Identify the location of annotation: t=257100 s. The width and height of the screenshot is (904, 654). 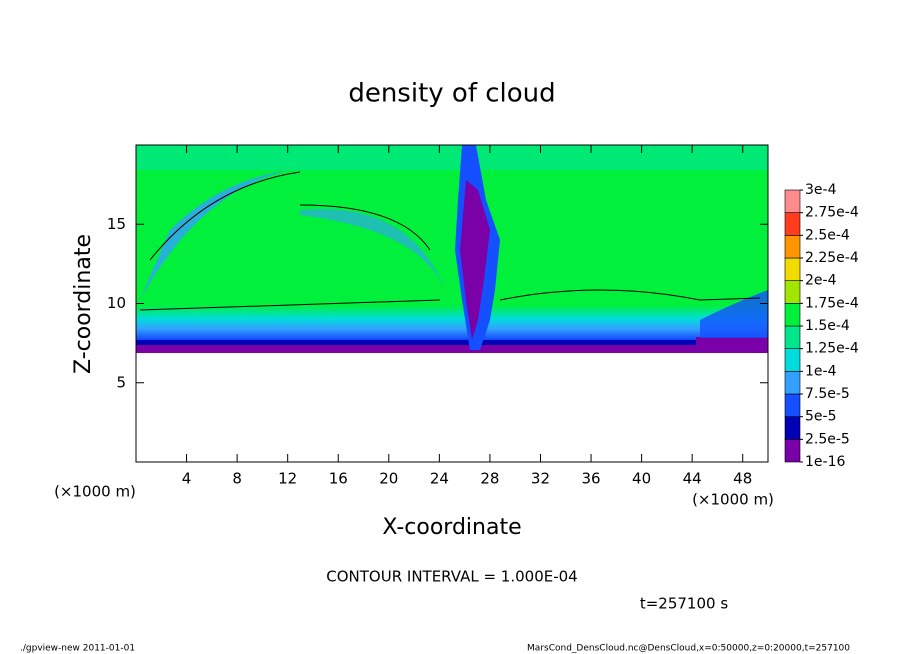
(684, 604).